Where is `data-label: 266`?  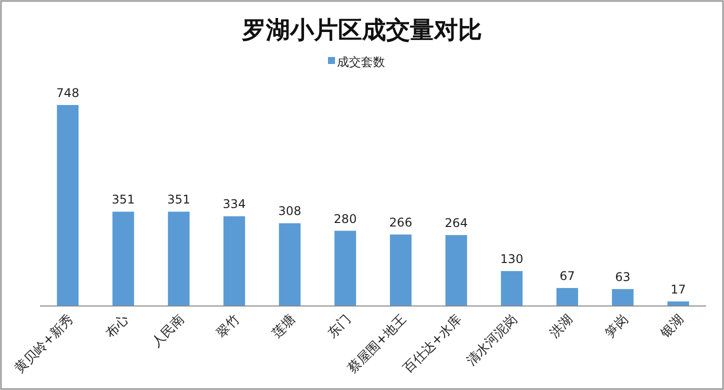 data-label: 266 is located at coordinates (400, 223).